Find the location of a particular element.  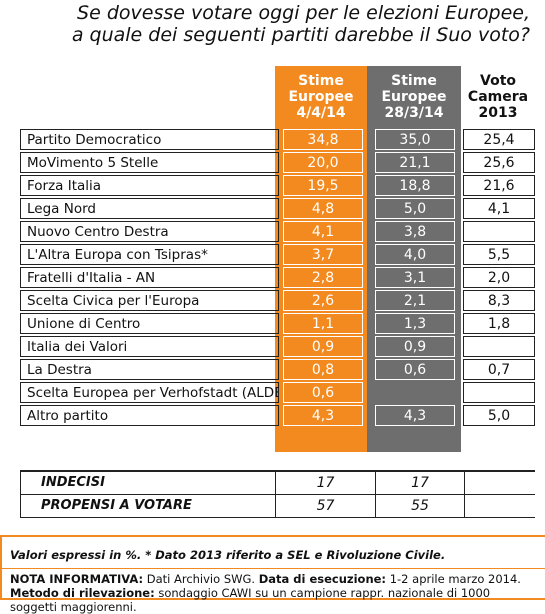

value-cell: 21,6 is located at coordinates (499, 185).